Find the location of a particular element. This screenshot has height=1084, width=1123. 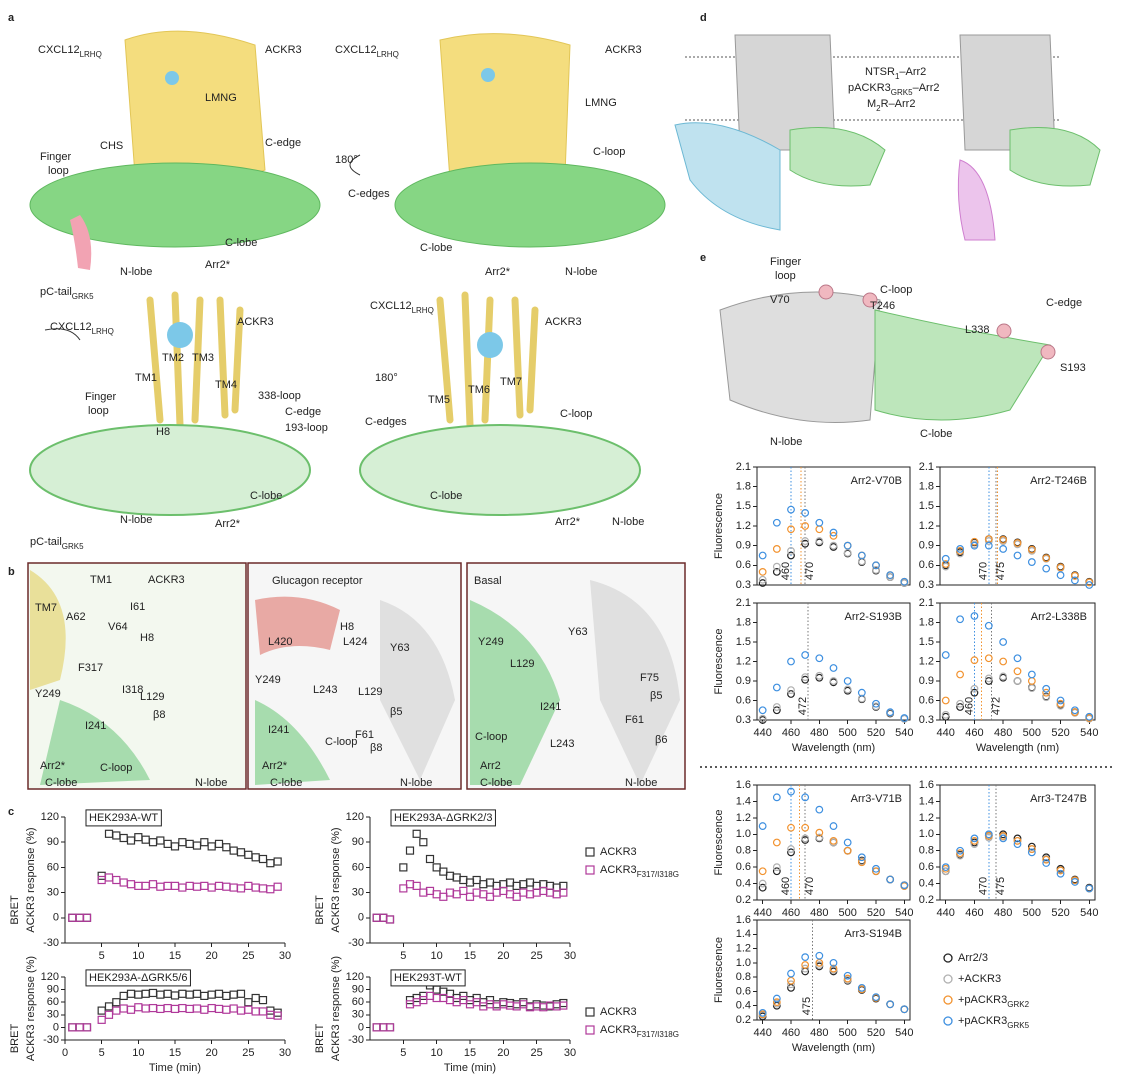

annotation: S193 is located at coordinates (1073, 368).